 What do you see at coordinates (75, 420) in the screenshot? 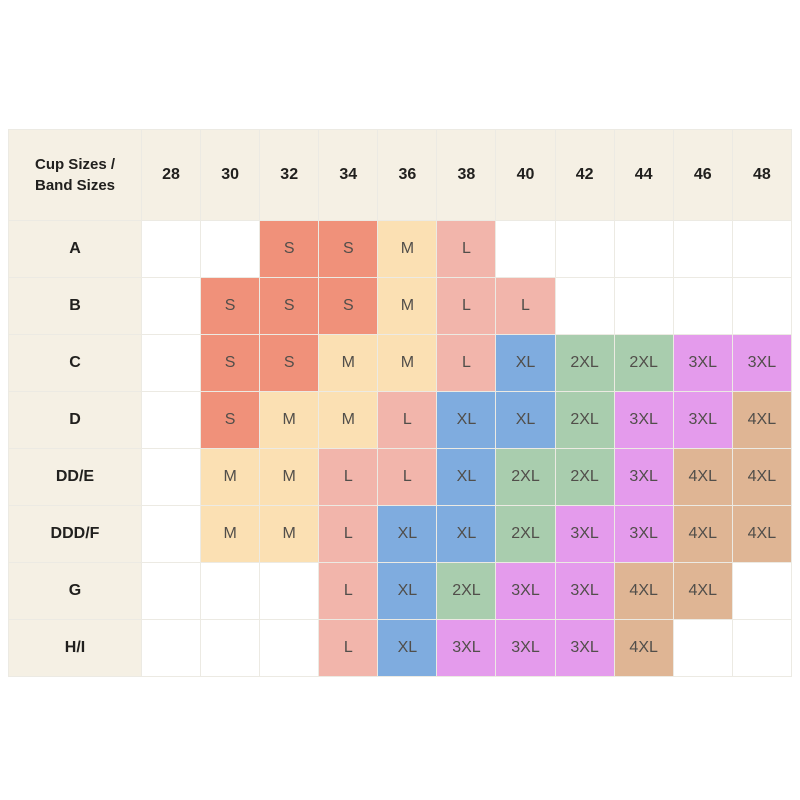
I see `cup-size-label: D` at bounding box center [75, 420].